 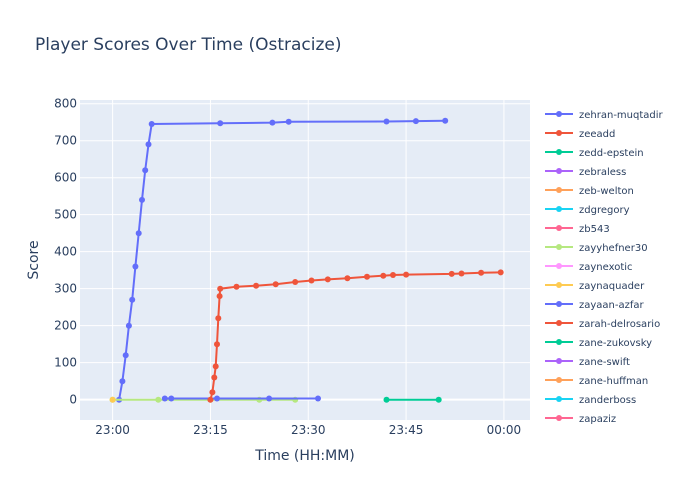 What do you see at coordinates (34, 259) in the screenshot?
I see `y-axis-title: Score` at bounding box center [34, 259].